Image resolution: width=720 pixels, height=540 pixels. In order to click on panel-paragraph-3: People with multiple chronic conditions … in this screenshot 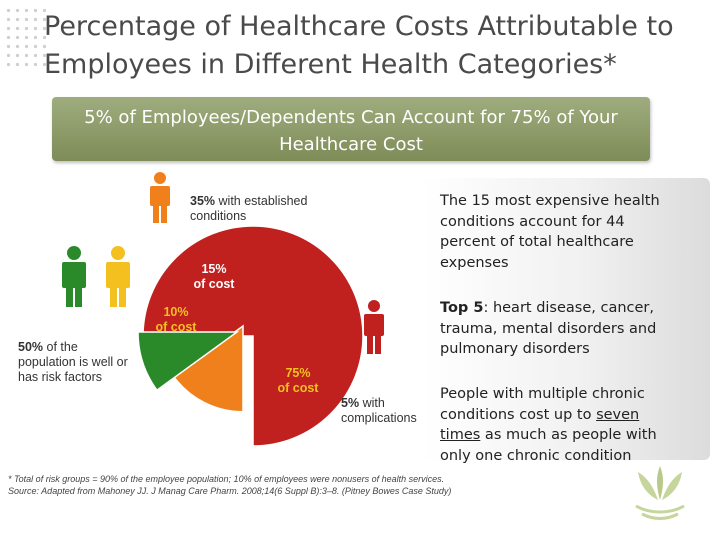, I will do `click(553, 425)`.